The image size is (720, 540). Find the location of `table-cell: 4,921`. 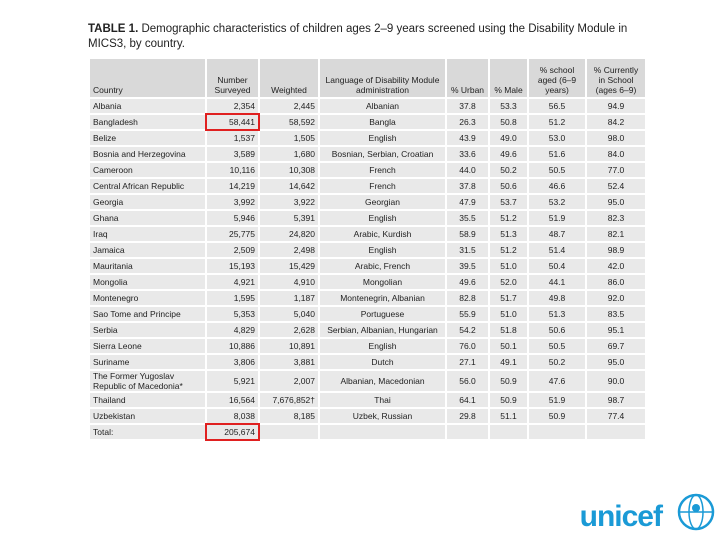

table-cell: 4,921 is located at coordinates (232, 282).